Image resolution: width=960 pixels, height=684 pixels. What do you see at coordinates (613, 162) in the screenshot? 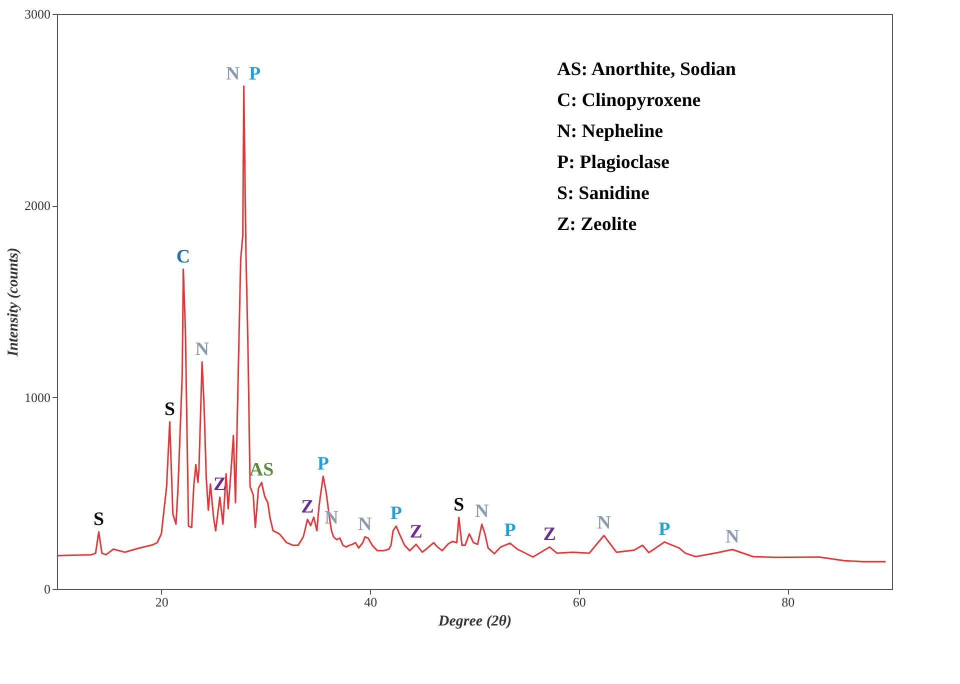
I see `annotation: P: Plagioclase` at bounding box center [613, 162].